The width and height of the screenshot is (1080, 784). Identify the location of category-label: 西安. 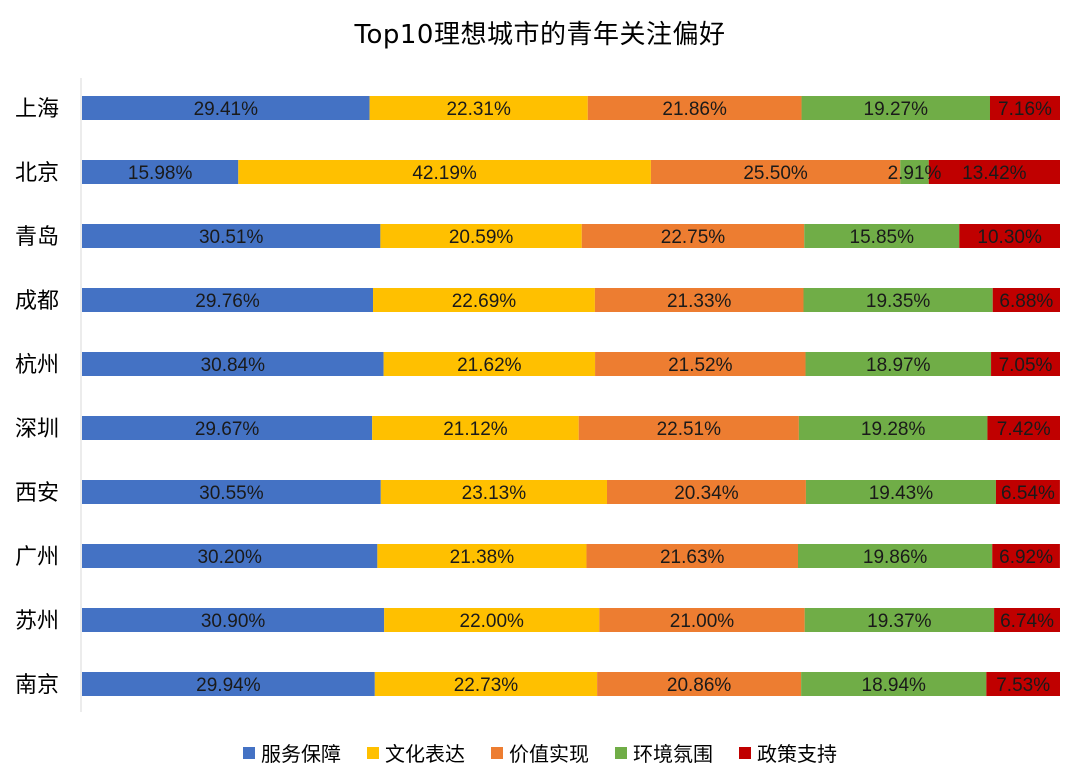
(37, 493).